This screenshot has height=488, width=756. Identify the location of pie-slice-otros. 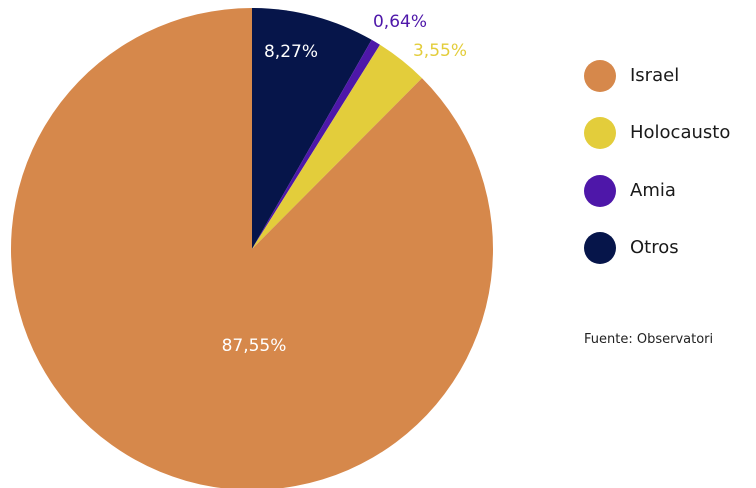
(312, 128).